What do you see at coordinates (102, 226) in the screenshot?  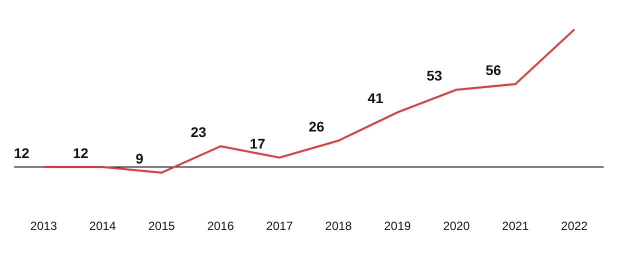 I see `x-tick-label: 2014` at bounding box center [102, 226].